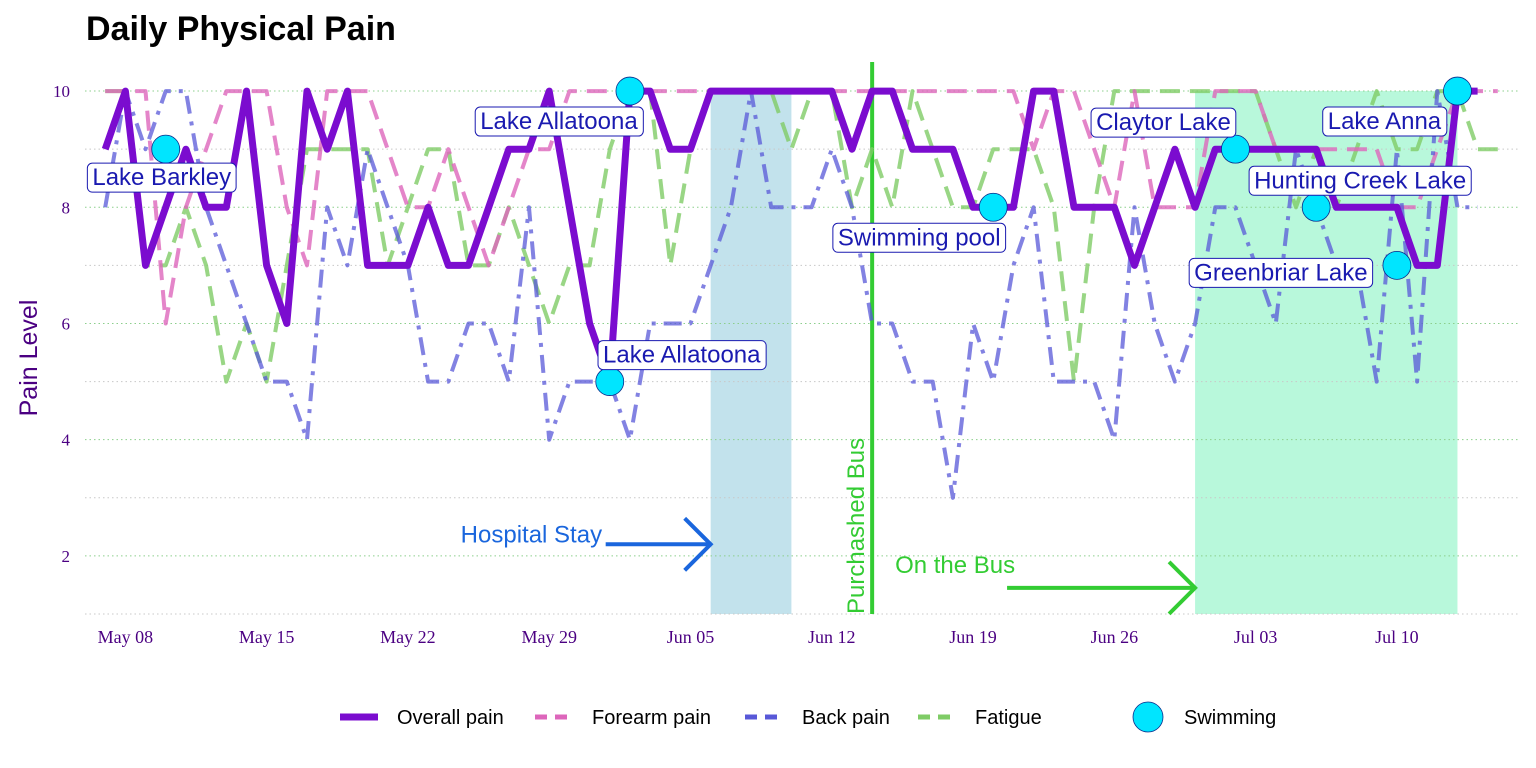 This screenshot has width=1536, height=768. Describe the element at coordinates (955, 565) in the screenshot. I see `on-the-bus-label: On the Bus` at that location.